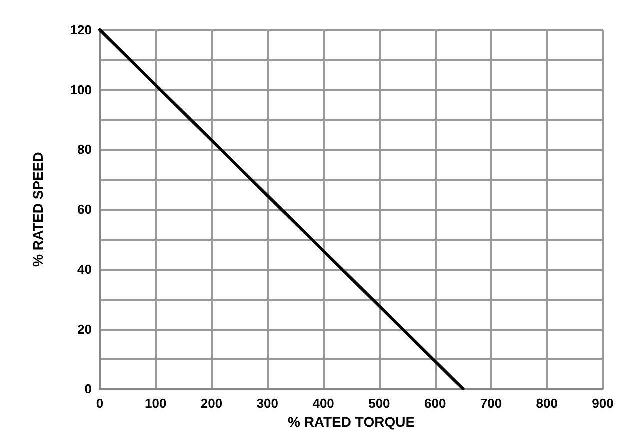 The height and width of the screenshot is (442, 631). What do you see at coordinates (156, 404) in the screenshot?
I see `x-tick-label: 100` at bounding box center [156, 404].